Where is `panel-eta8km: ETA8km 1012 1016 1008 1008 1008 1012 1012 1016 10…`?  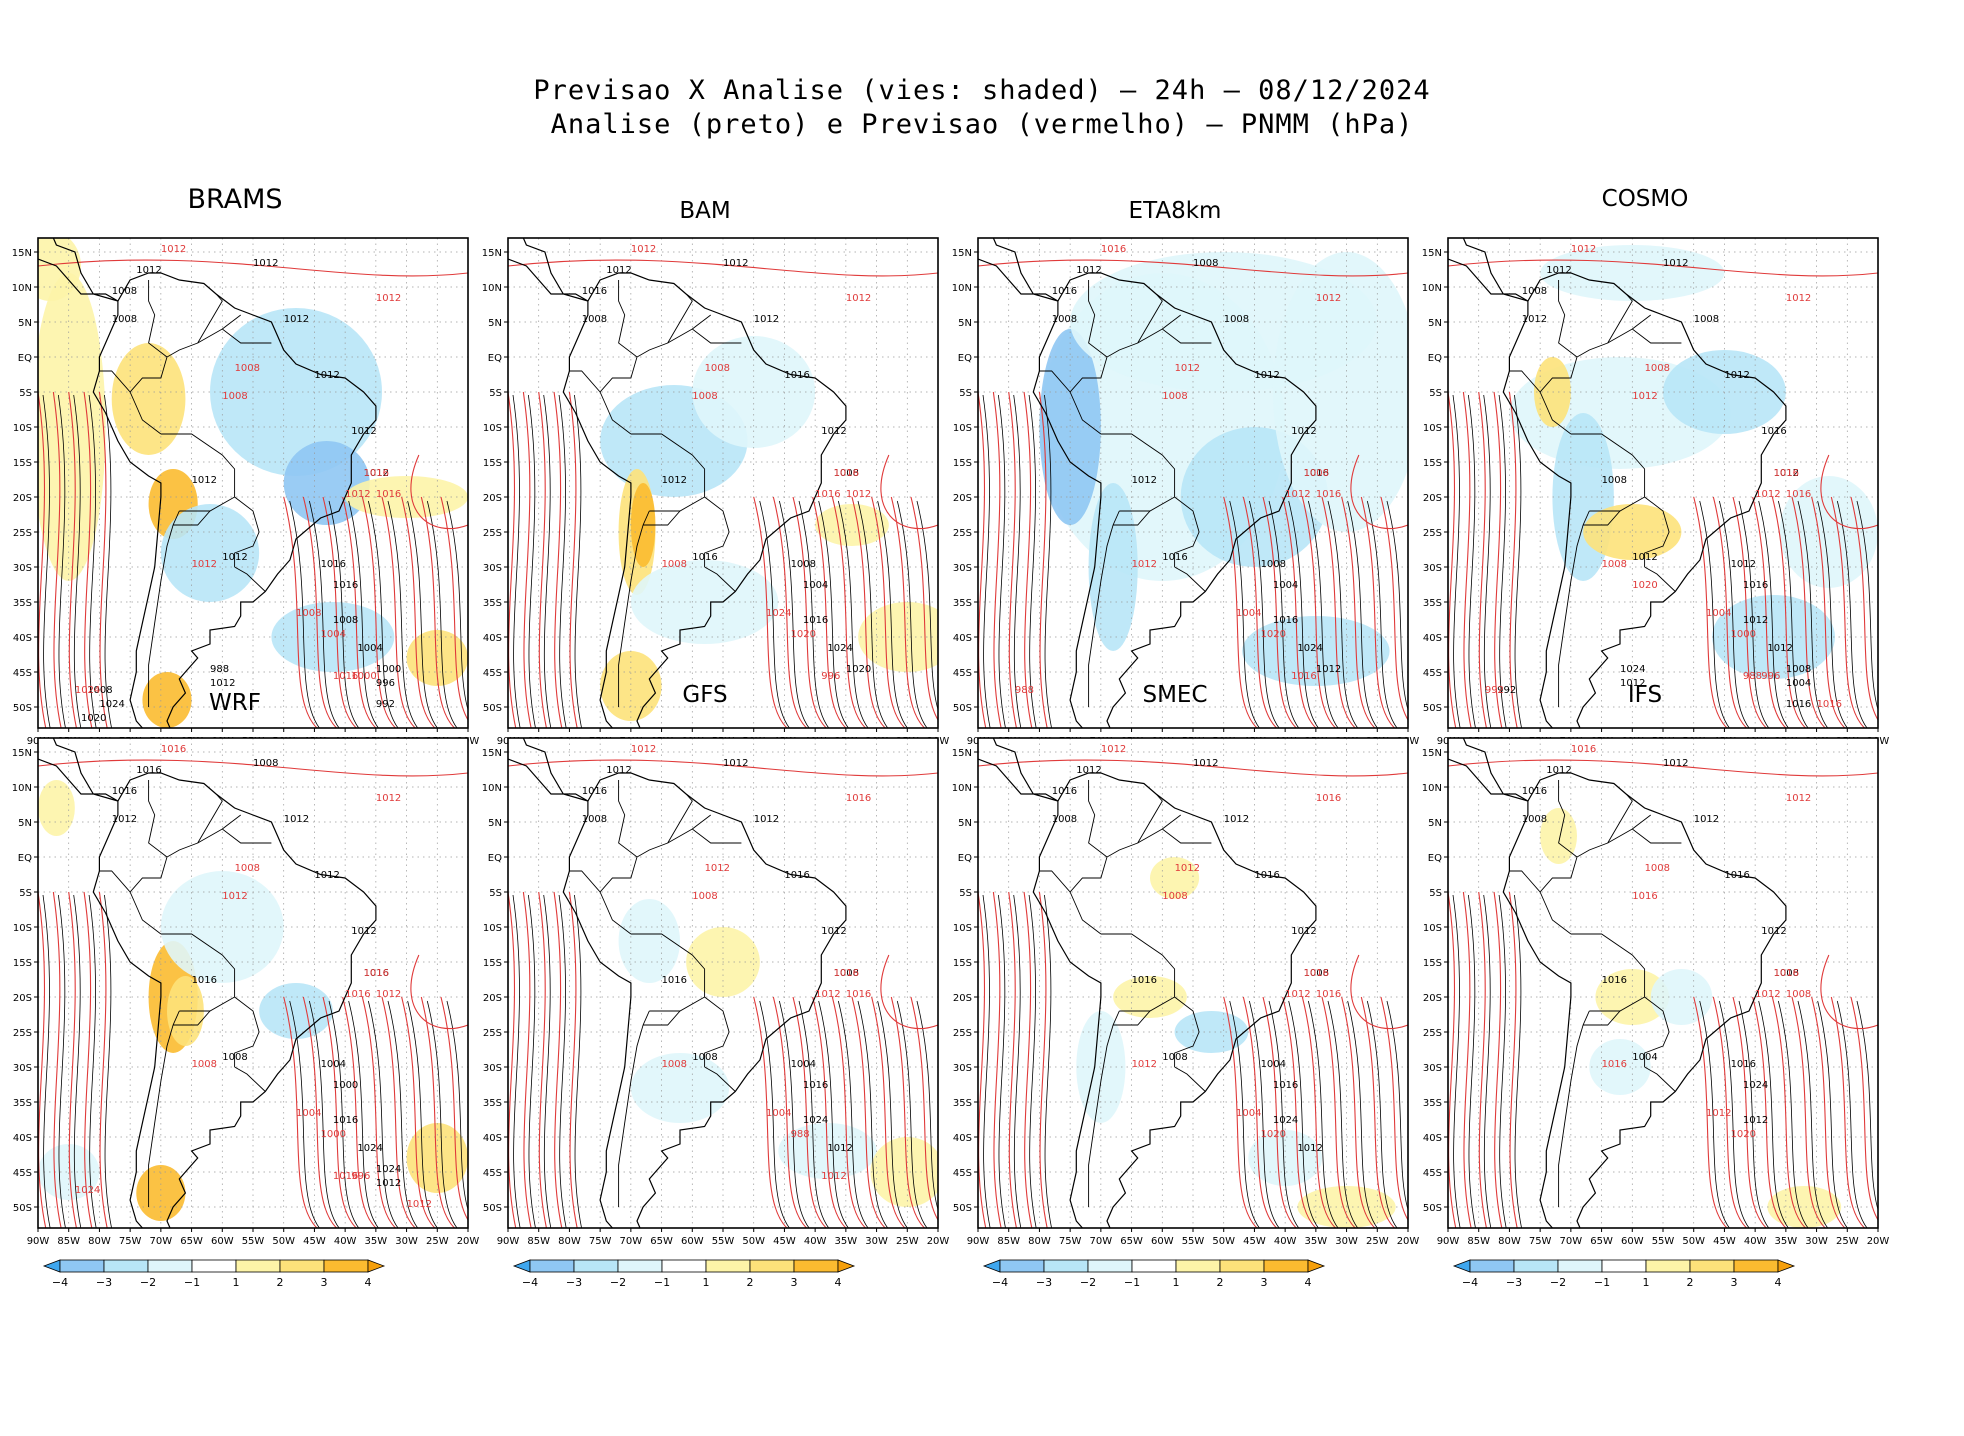 panel-eta8km: ETA8km 1012 1016 1008 1008 1008 1012 1012 1016 10… is located at coordinates (1180, 489).